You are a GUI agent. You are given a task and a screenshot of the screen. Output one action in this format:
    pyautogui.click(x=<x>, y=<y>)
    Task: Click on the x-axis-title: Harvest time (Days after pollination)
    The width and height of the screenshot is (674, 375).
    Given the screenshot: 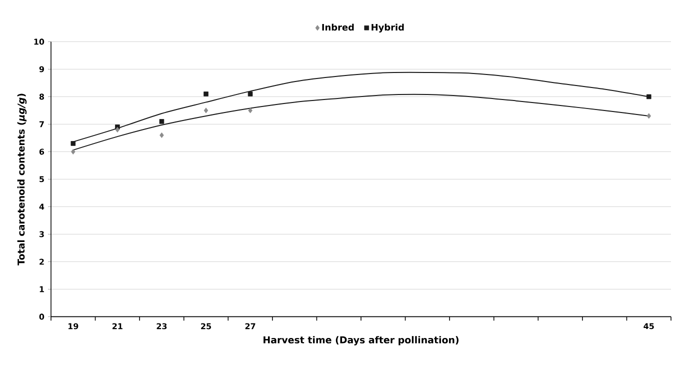 What is the action you would take?
    pyautogui.click(x=361, y=341)
    